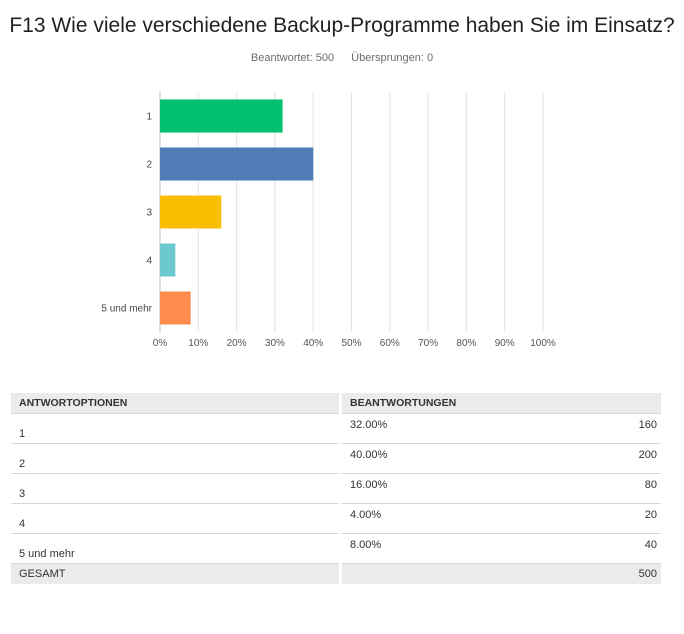  What do you see at coordinates (149, 261) in the screenshot?
I see `category-label: 4` at bounding box center [149, 261].